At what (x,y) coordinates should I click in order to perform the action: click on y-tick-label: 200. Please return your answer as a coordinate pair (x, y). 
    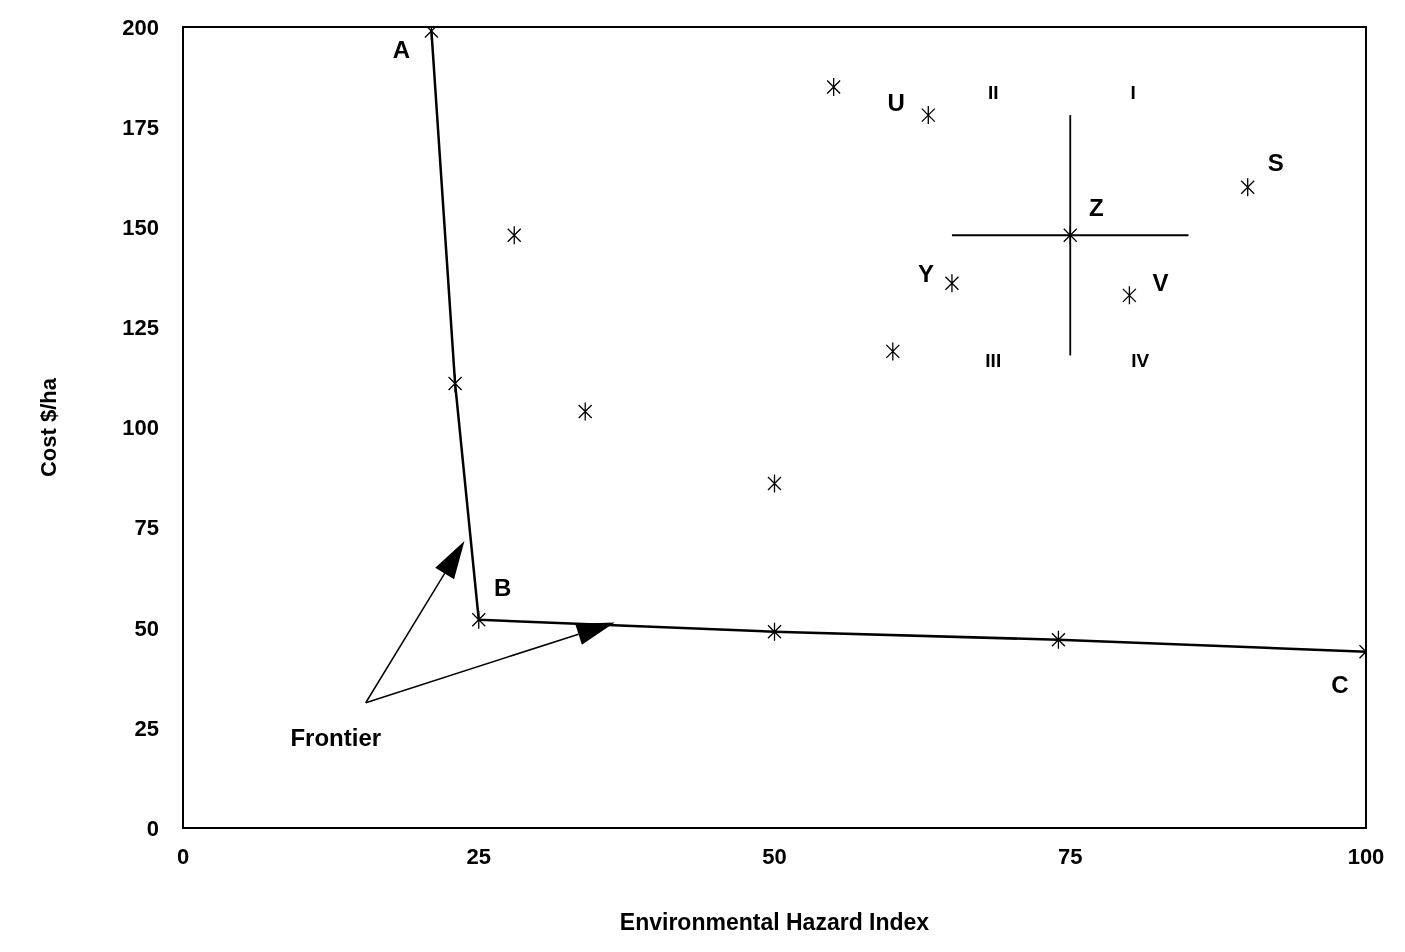
    Looking at the image, I should click on (140, 27).